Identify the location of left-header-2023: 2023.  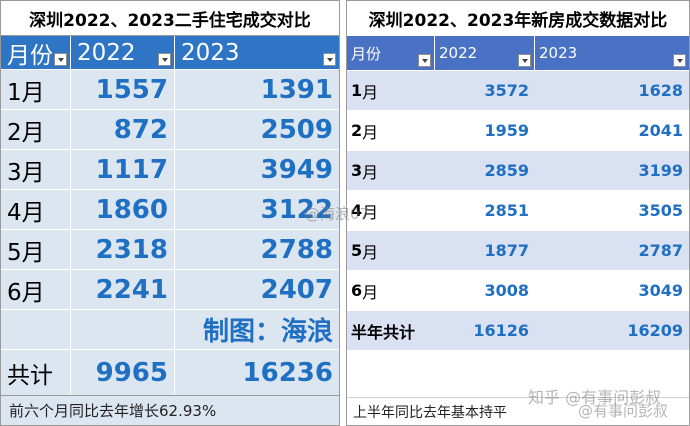
(257, 52).